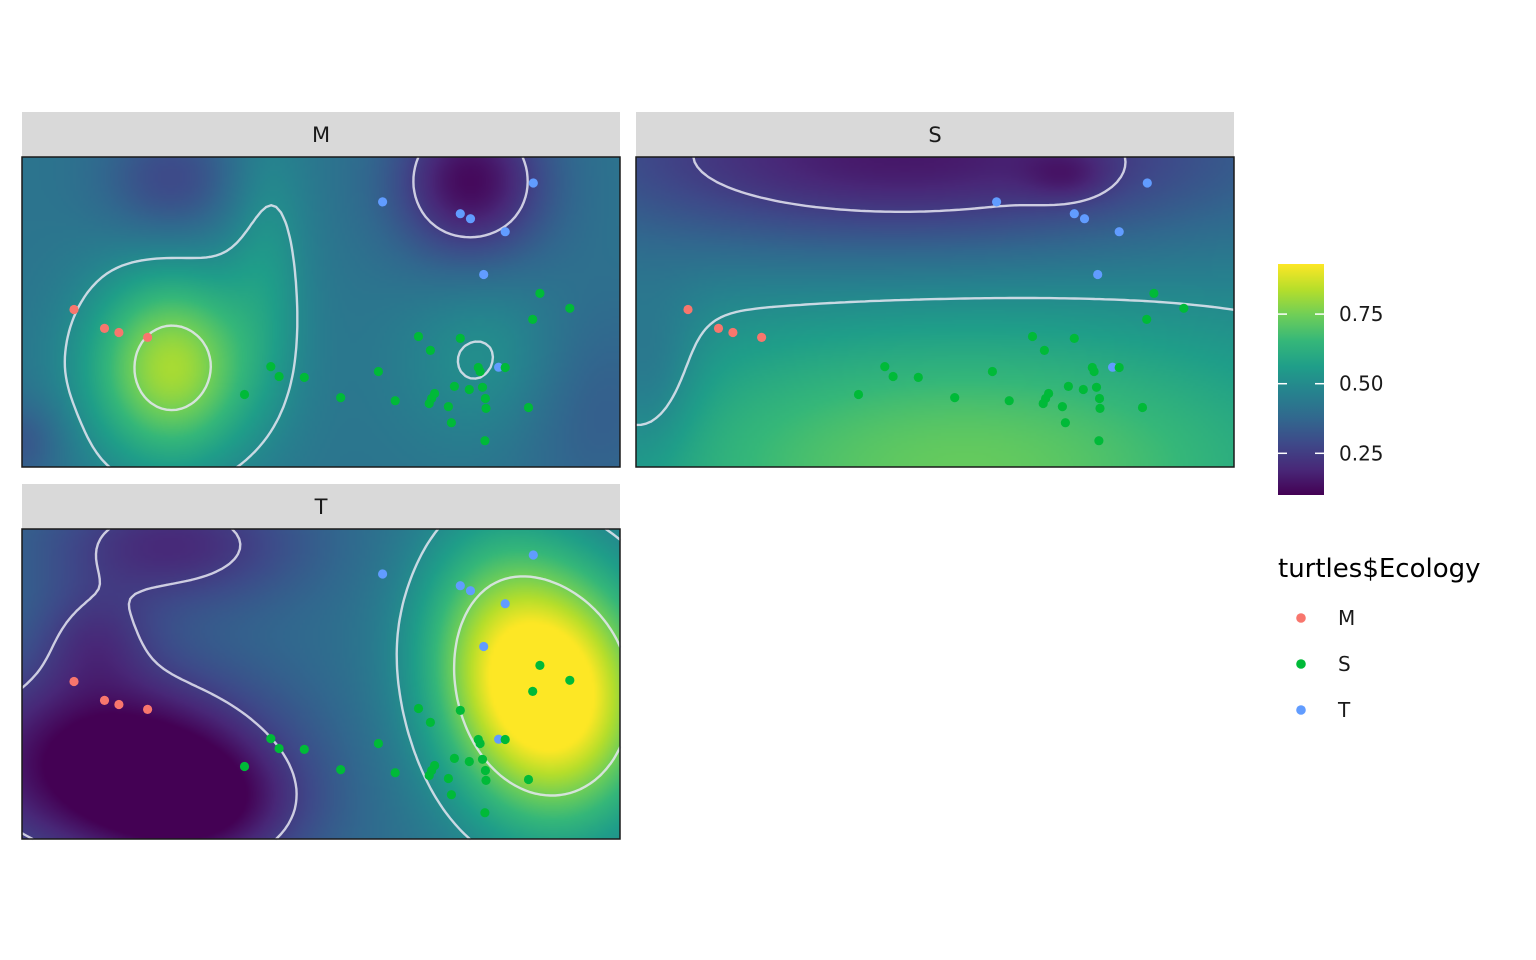  I want to click on points-t, so click(322, 684).